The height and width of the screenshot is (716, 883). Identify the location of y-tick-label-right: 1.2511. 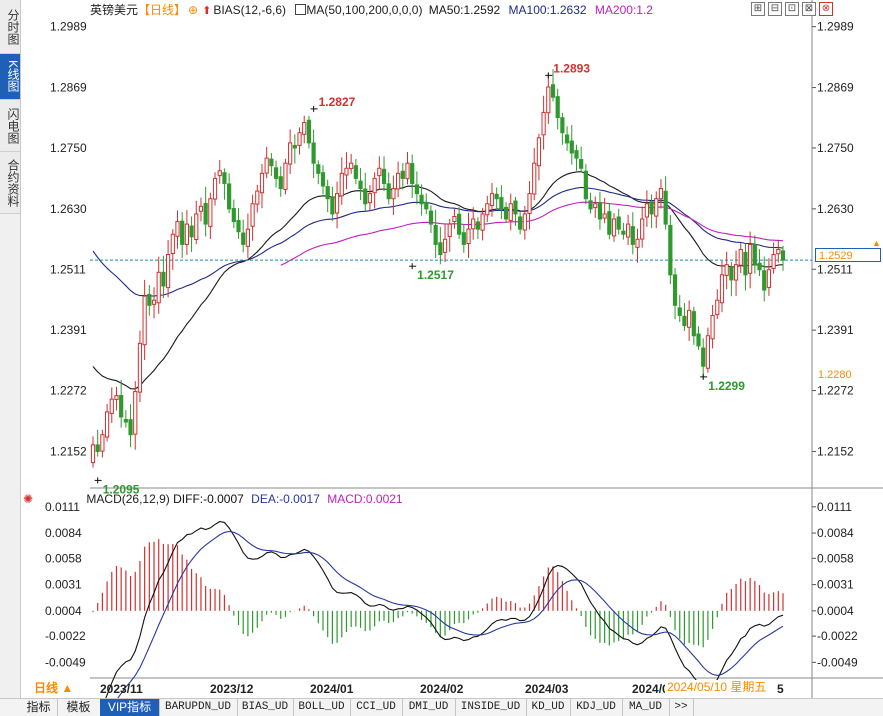
(835, 269).